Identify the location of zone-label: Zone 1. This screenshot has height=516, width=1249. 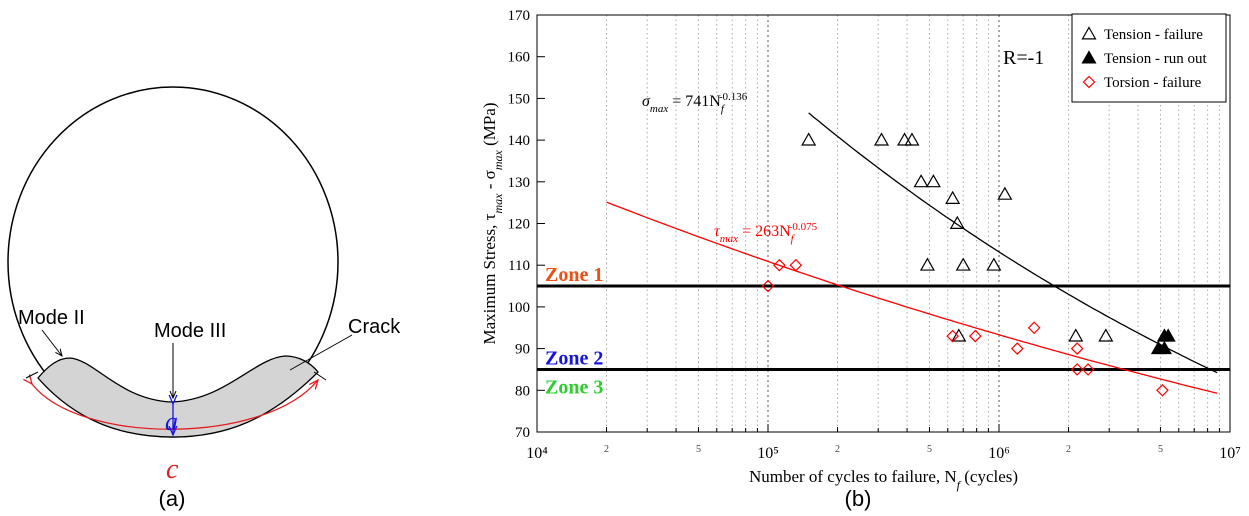
(574, 275).